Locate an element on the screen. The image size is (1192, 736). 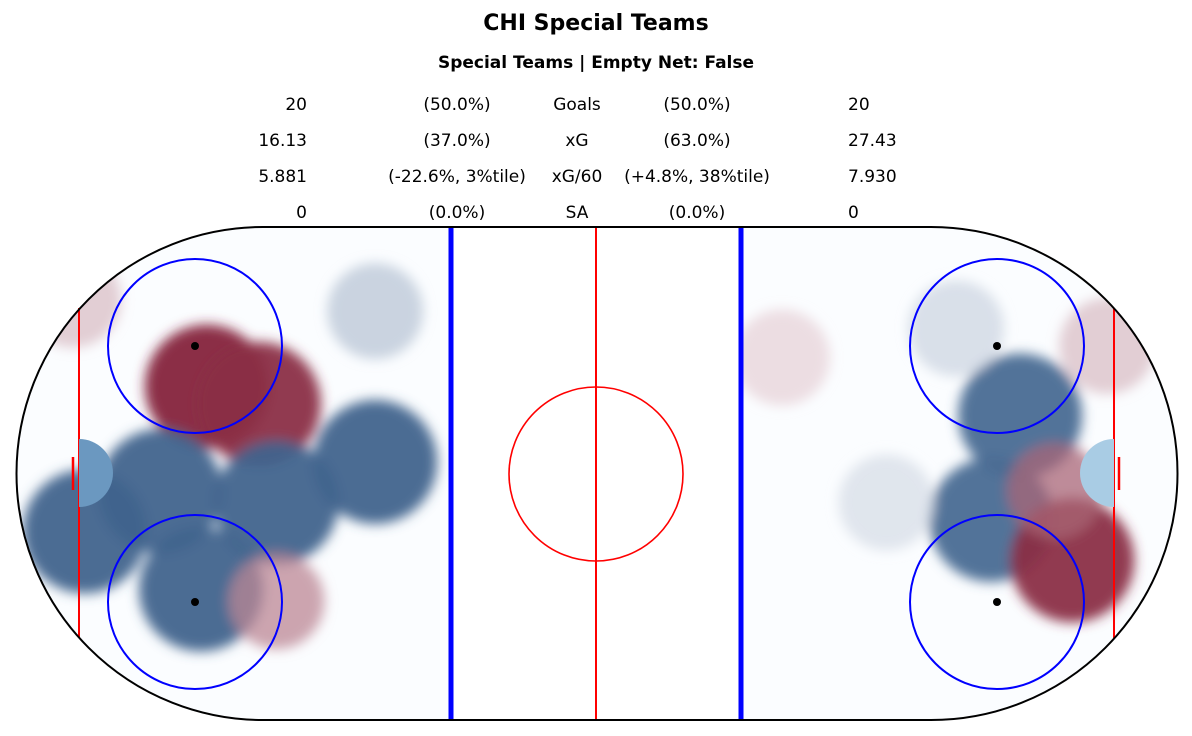
stat-right-value: 0 is located at coordinates (853, 213).